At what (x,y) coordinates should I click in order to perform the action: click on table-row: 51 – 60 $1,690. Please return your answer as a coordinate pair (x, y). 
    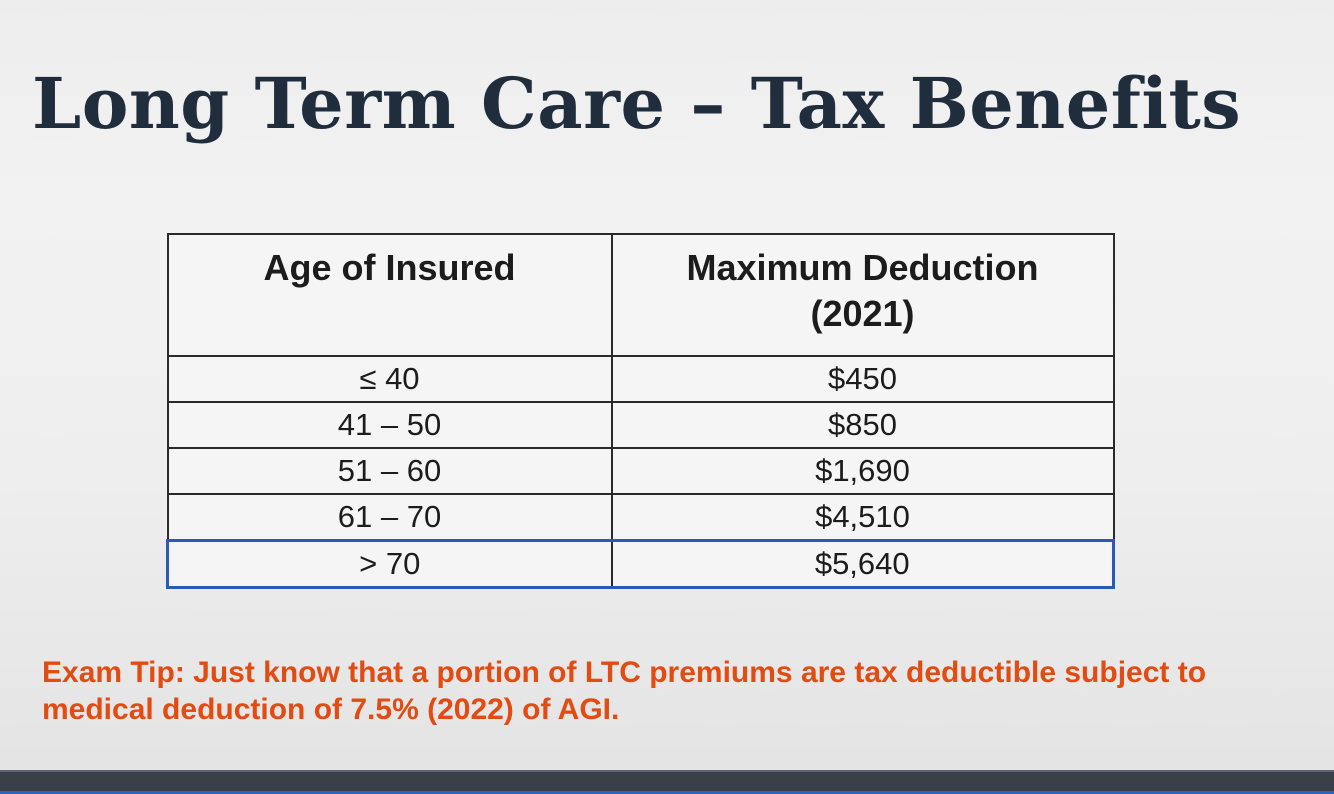
    Looking at the image, I should click on (640, 471).